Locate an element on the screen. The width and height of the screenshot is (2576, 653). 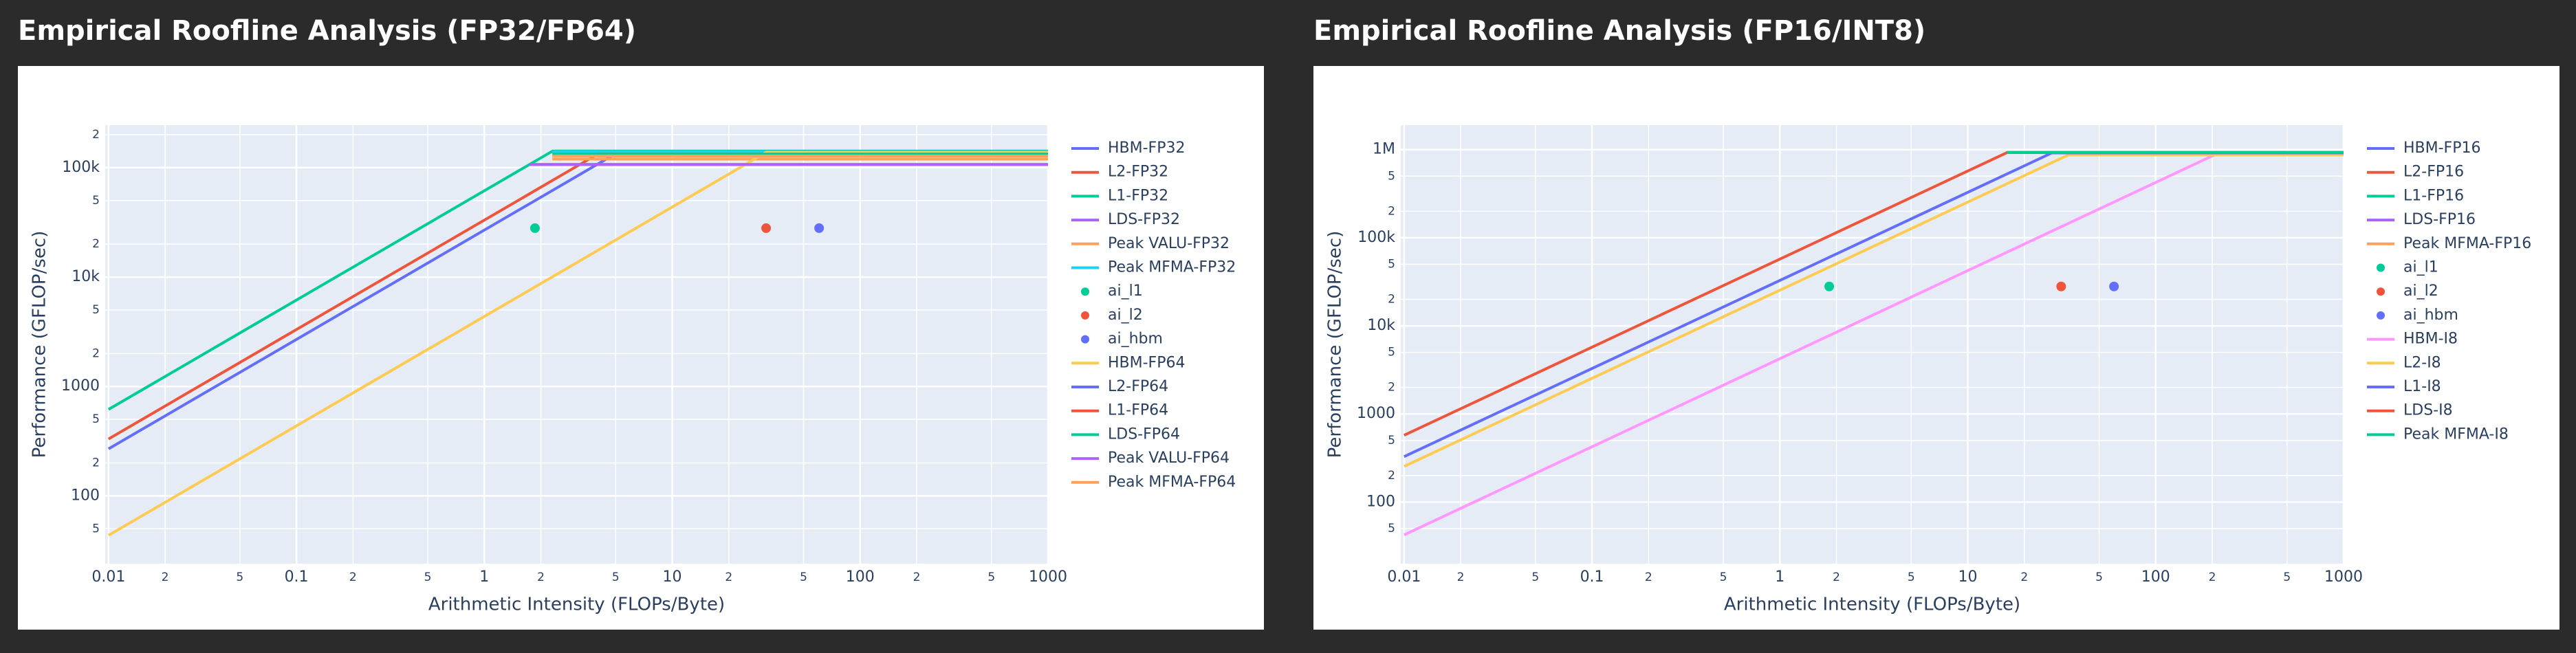
legend-label: L2-I8 is located at coordinates (2422, 363).